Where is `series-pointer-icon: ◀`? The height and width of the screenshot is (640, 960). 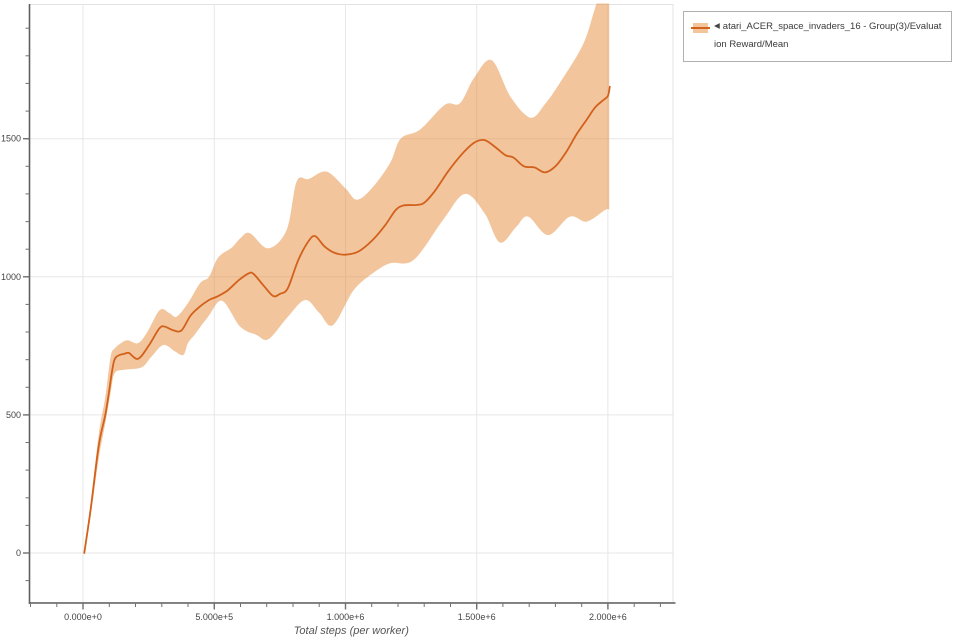 series-pointer-icon: ◀ is located at coordinates (717, 25).